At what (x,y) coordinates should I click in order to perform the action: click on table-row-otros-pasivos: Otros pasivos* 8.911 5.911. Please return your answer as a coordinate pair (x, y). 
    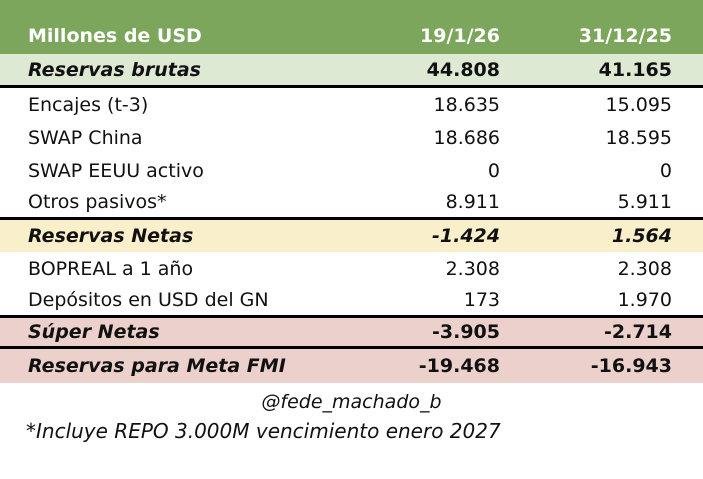
    Looking at the image, I should click on (351, 203).